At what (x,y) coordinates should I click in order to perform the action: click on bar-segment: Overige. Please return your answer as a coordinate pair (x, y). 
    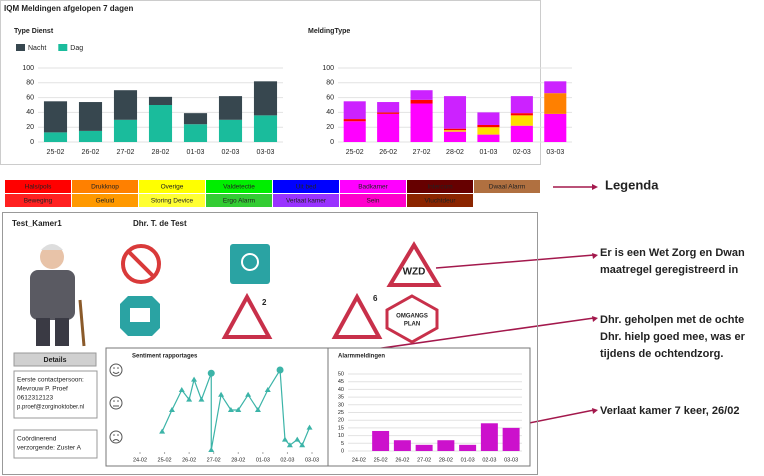
    Looking at the image, I should click on (521, 120).